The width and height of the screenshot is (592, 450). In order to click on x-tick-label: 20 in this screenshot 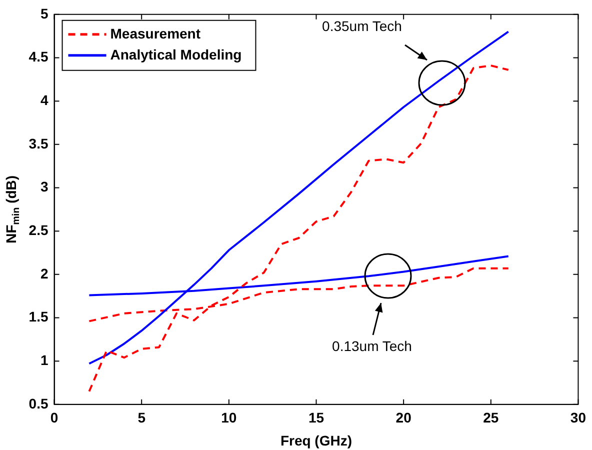, I will do `click(404, 418)`.